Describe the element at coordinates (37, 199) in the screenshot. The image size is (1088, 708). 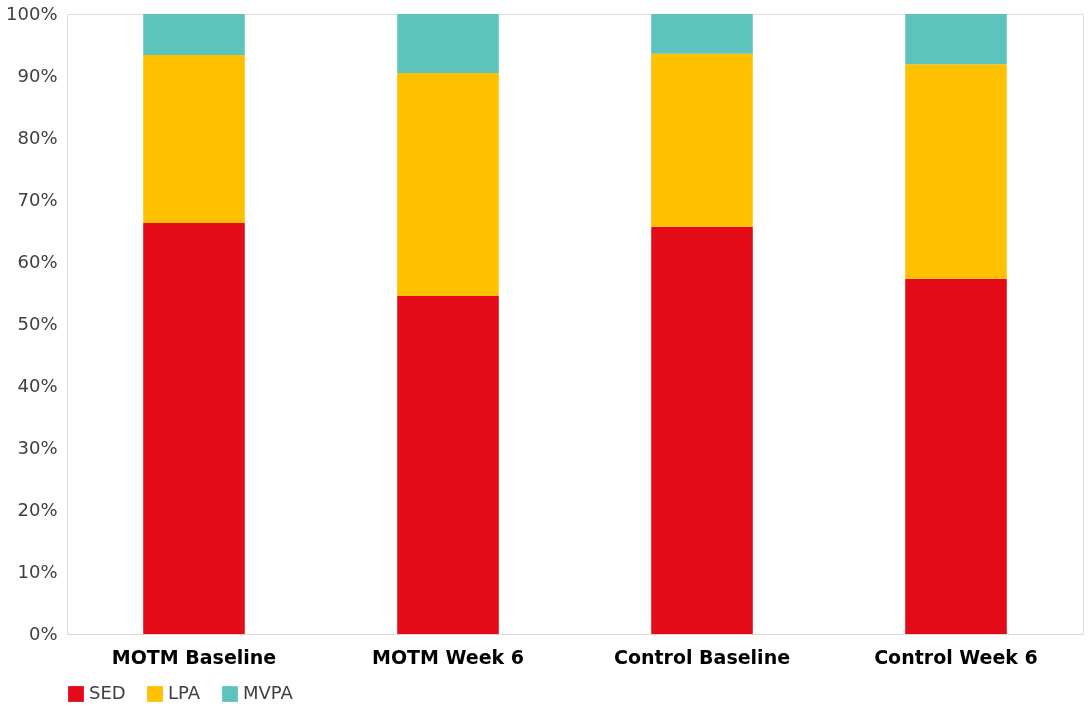
I see `y-tick-label: 70%` at that location.